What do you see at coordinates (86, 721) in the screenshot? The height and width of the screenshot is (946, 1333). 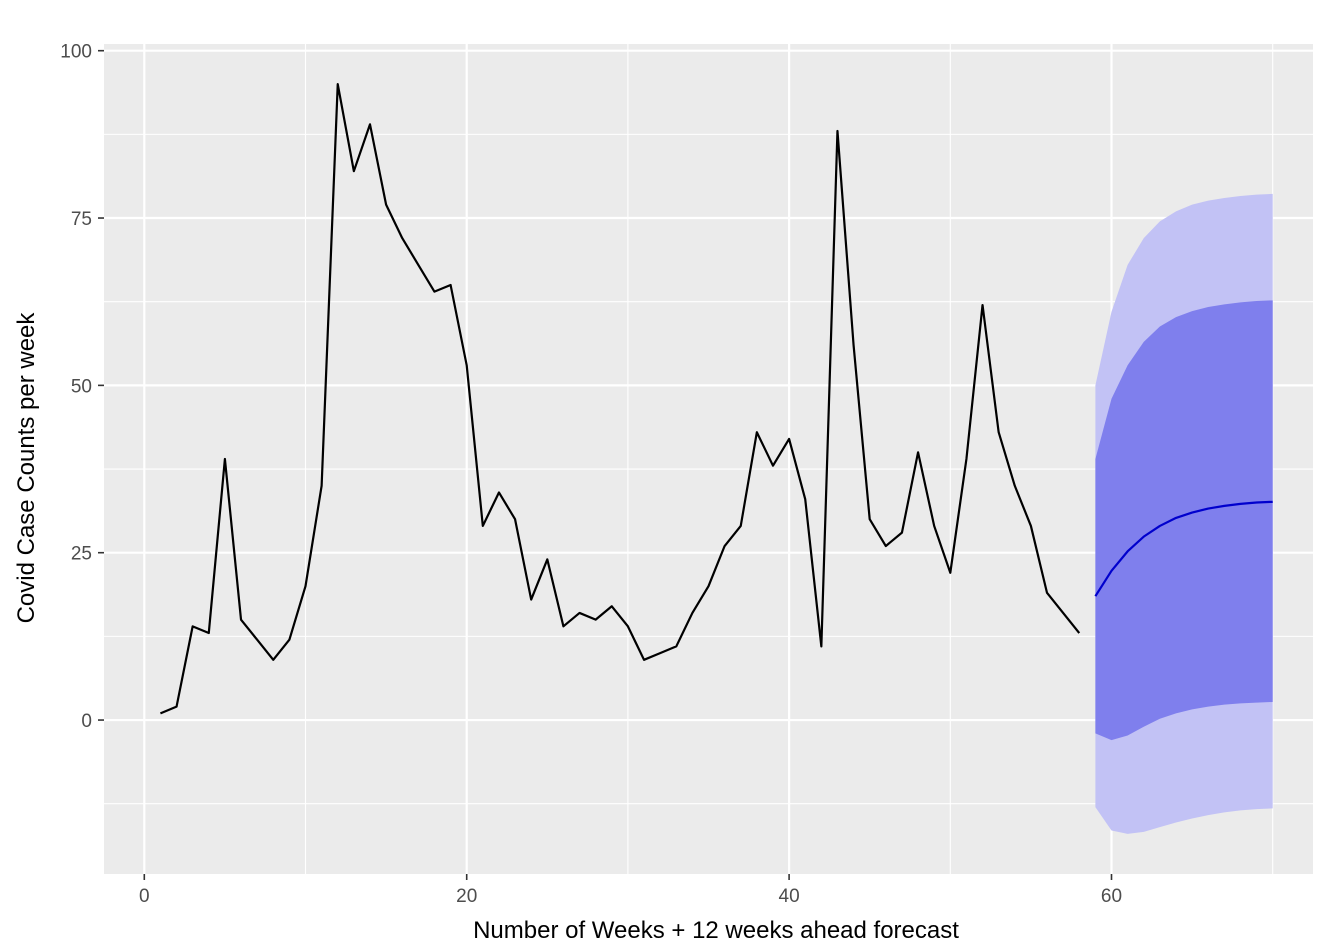 I see `y-tick-label: 0` at bounding box center [86, 721].